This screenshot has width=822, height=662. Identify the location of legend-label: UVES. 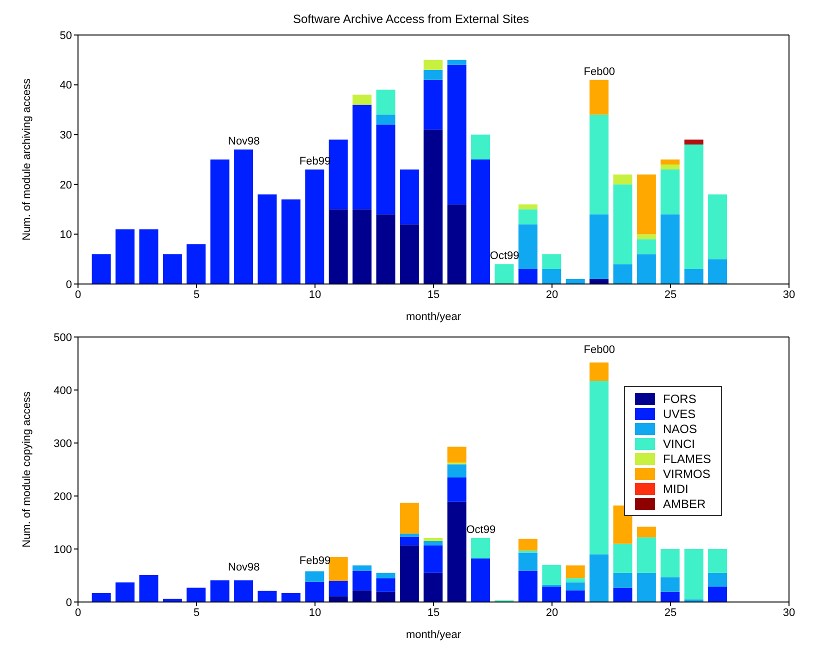
(679, 413).